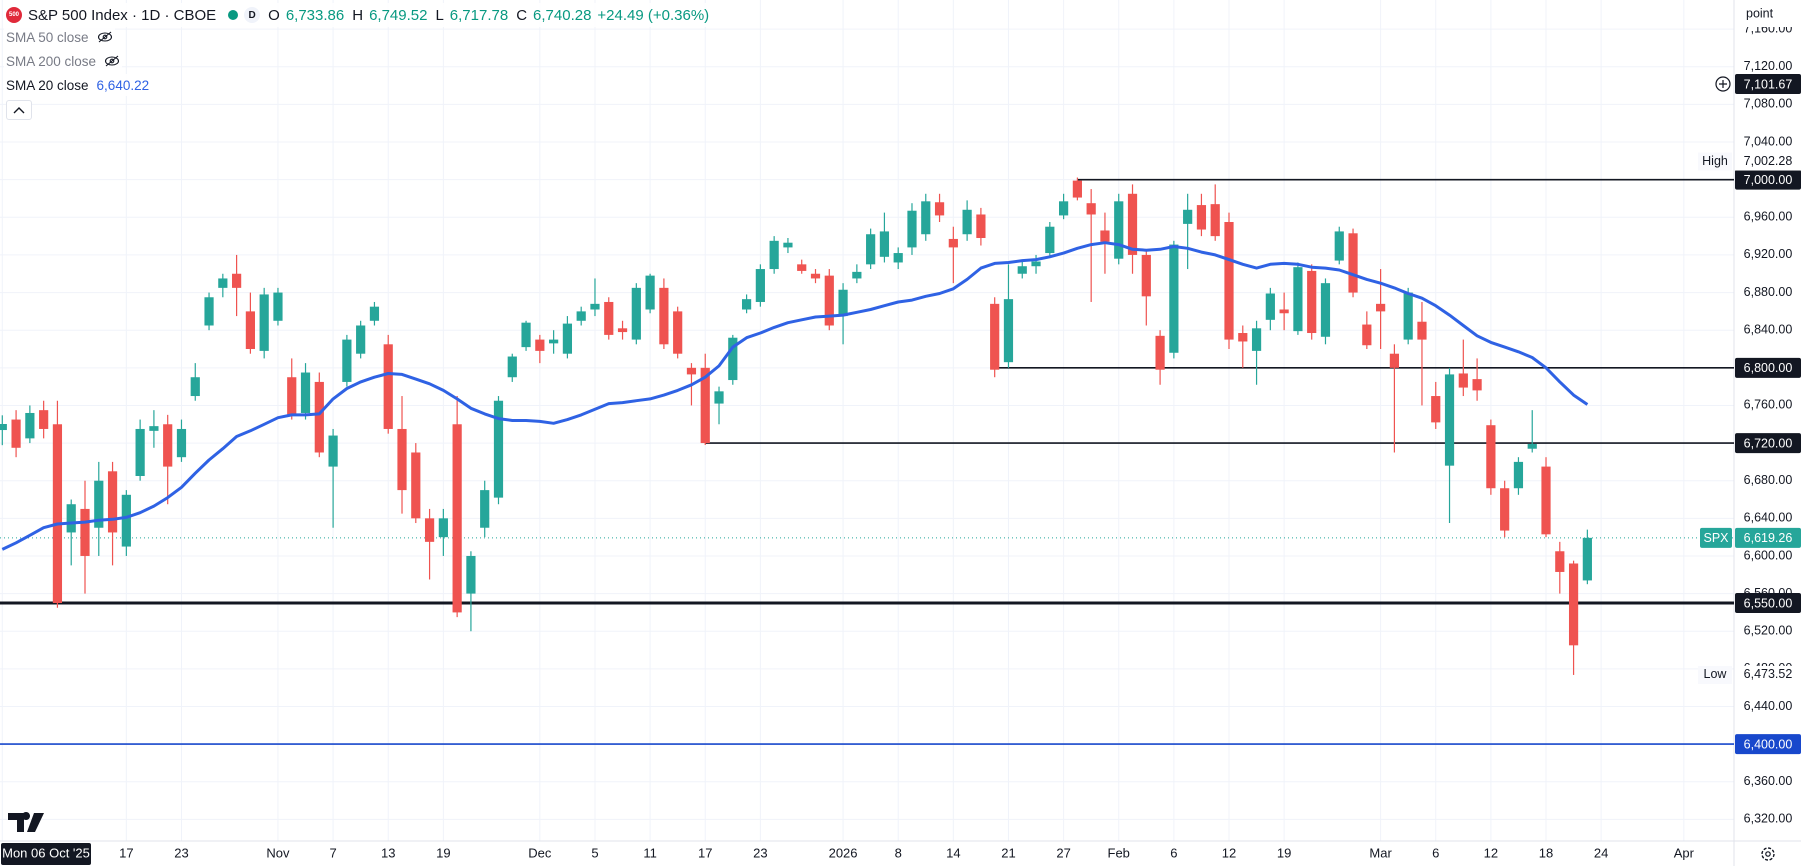 This screenshot has width=1801, height=866. I want to click on hline-label: 6,800.00, so click(1768, 368).